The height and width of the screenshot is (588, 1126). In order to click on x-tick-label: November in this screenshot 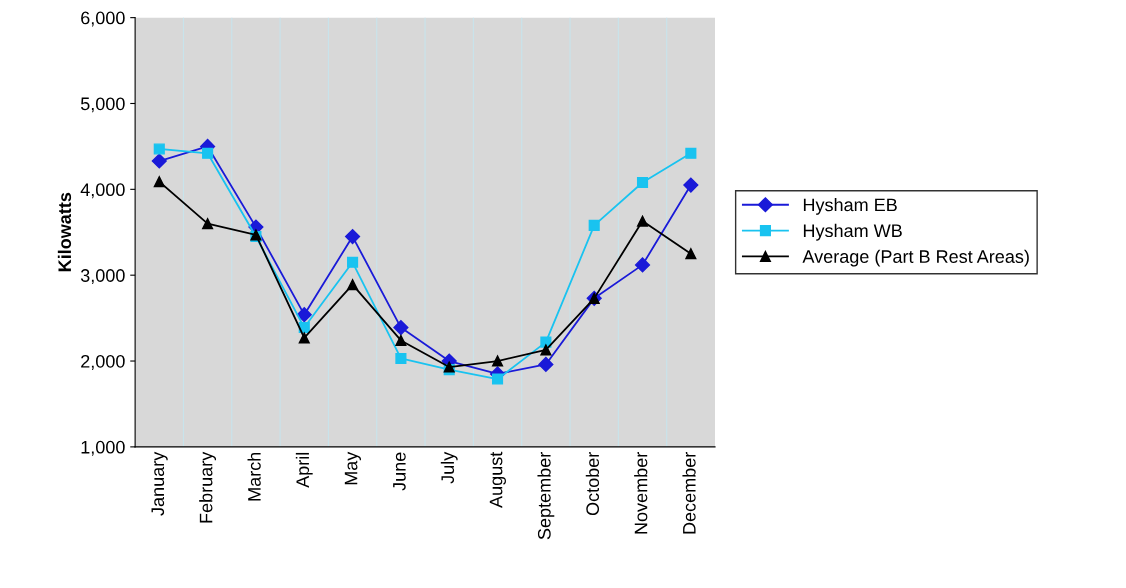, I will do `click(641, 493)`.